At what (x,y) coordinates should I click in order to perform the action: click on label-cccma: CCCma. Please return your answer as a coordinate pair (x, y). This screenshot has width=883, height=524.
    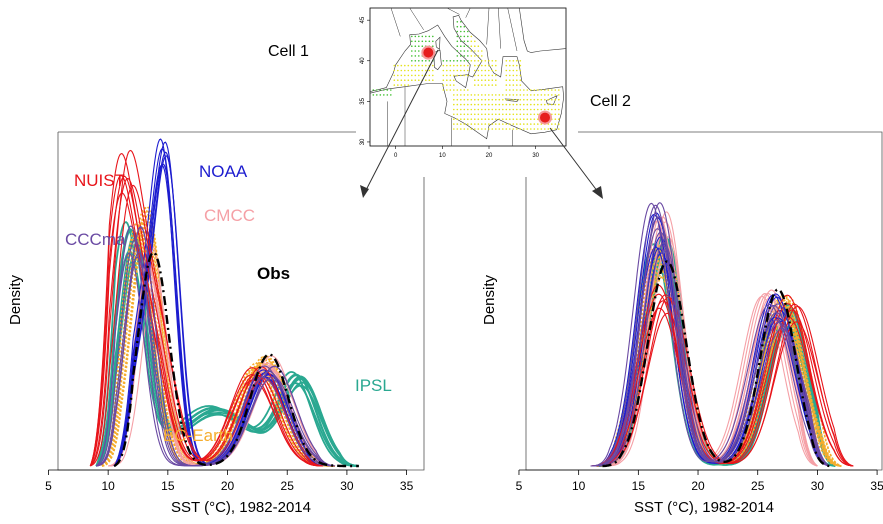
    Looking at the image, I should click on (95, 239).